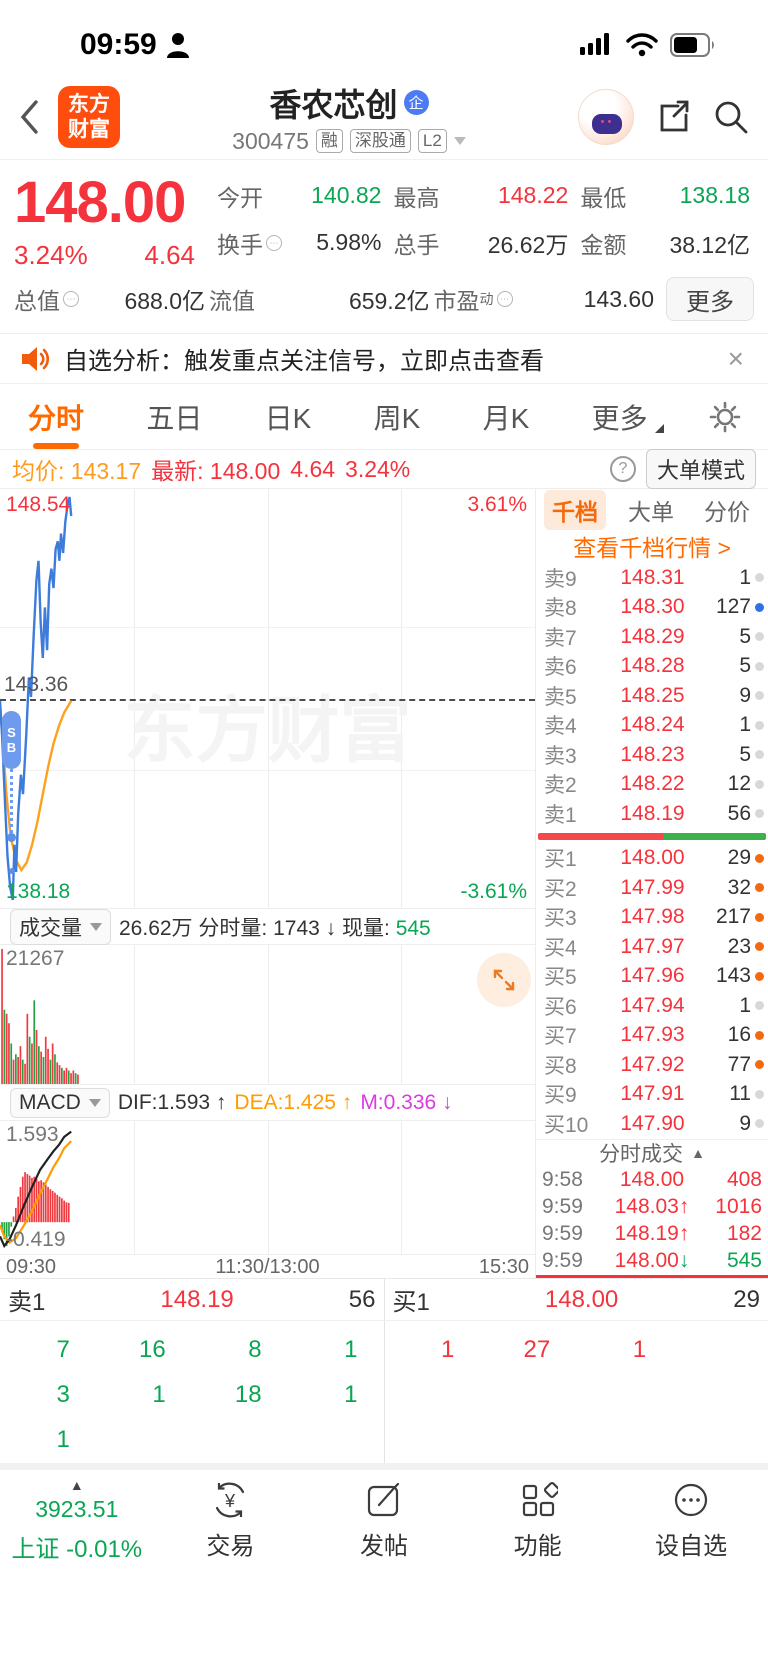 The width and height of the screenshot is (768, 1669). I want to click on tab-more: 更多, so click(627, 417).